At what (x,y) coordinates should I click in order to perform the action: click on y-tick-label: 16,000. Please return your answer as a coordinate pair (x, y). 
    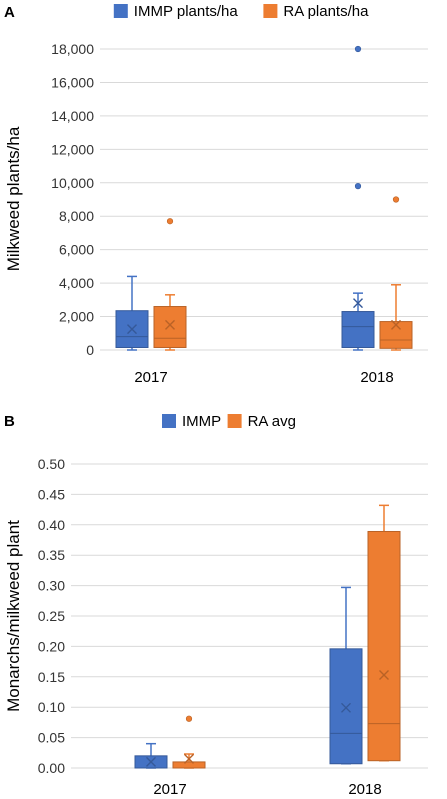
    Looking at the image, I should click on (72, 82).